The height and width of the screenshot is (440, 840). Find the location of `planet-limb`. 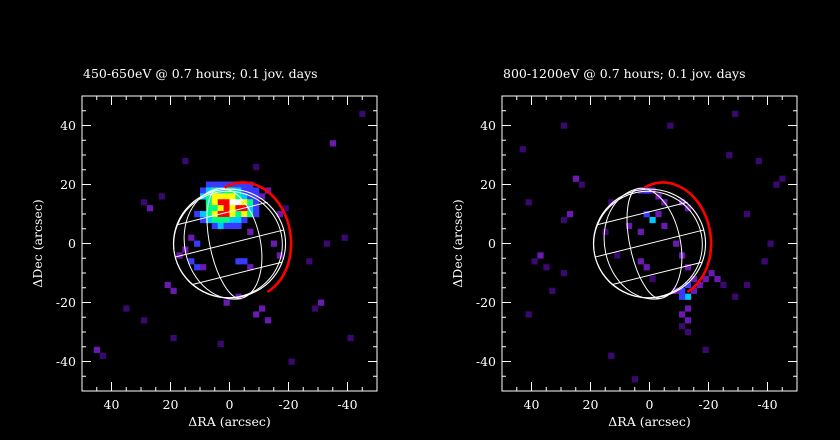

planet-limb is located at coordinates (228, 244).